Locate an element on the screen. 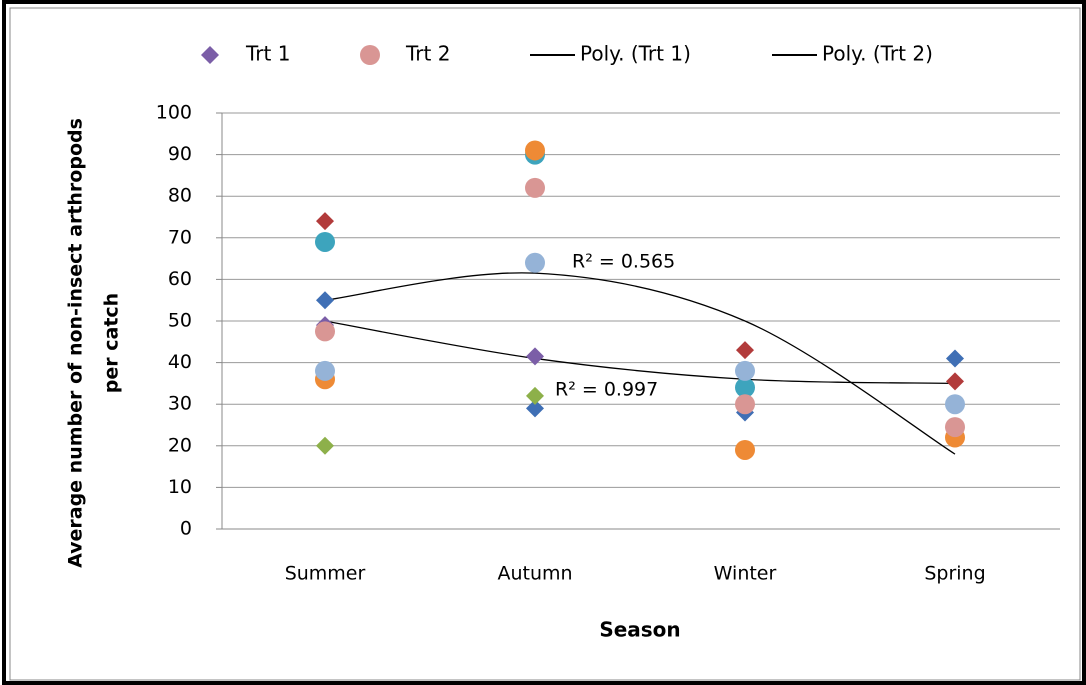 This screenshot has width=1086, height=685. y-axis-title-line: Average number of non-insect arthropods is located at coordinates (76, 343).